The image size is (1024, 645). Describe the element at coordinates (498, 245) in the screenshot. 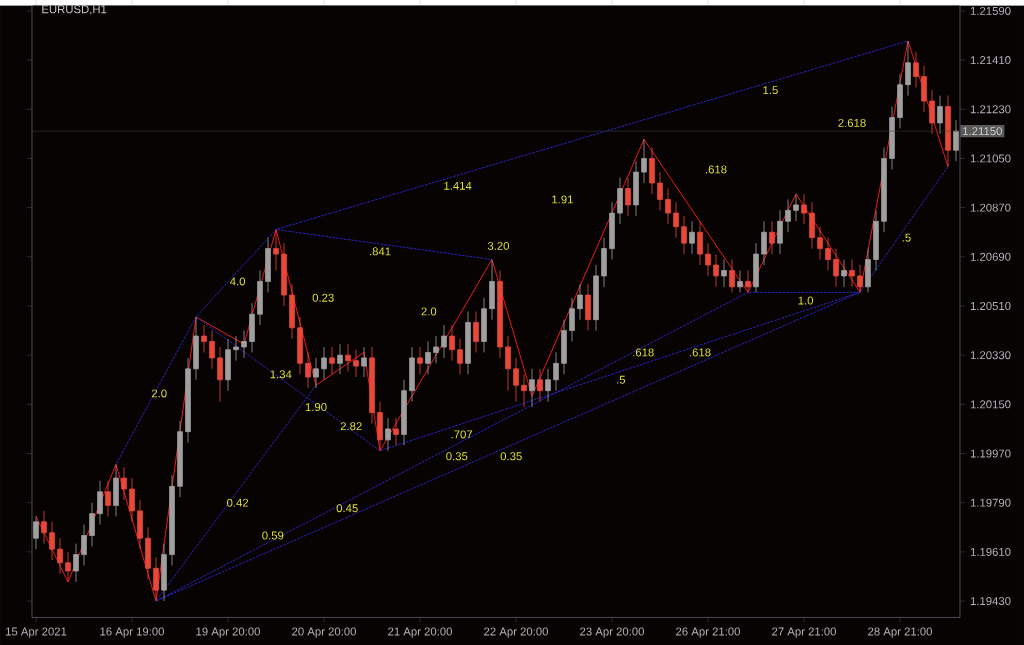

I see `annotation: 3.20` at that location.